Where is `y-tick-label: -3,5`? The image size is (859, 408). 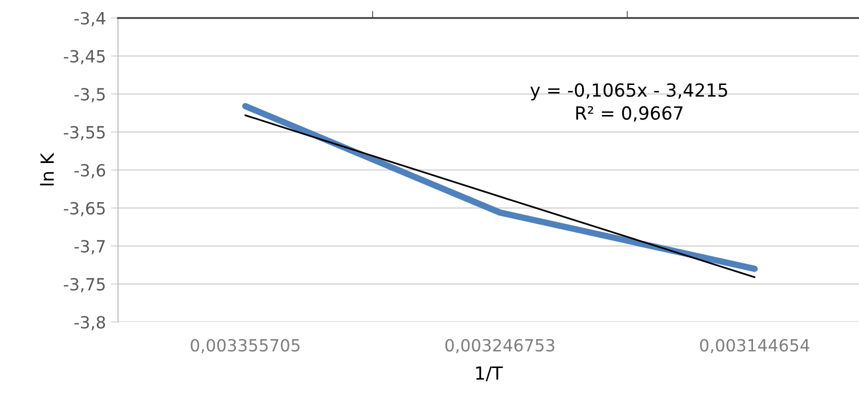 y-tick-label: -3,5 is located at coordinates (89, 95).